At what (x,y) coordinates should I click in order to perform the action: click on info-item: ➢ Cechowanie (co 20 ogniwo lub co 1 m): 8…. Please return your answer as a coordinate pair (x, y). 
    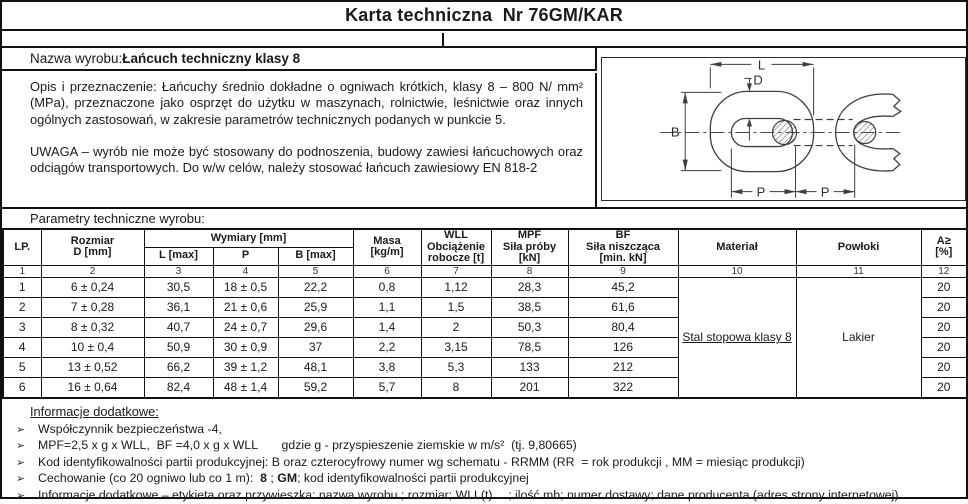
    Looking at the image, I should click on (491, 479).